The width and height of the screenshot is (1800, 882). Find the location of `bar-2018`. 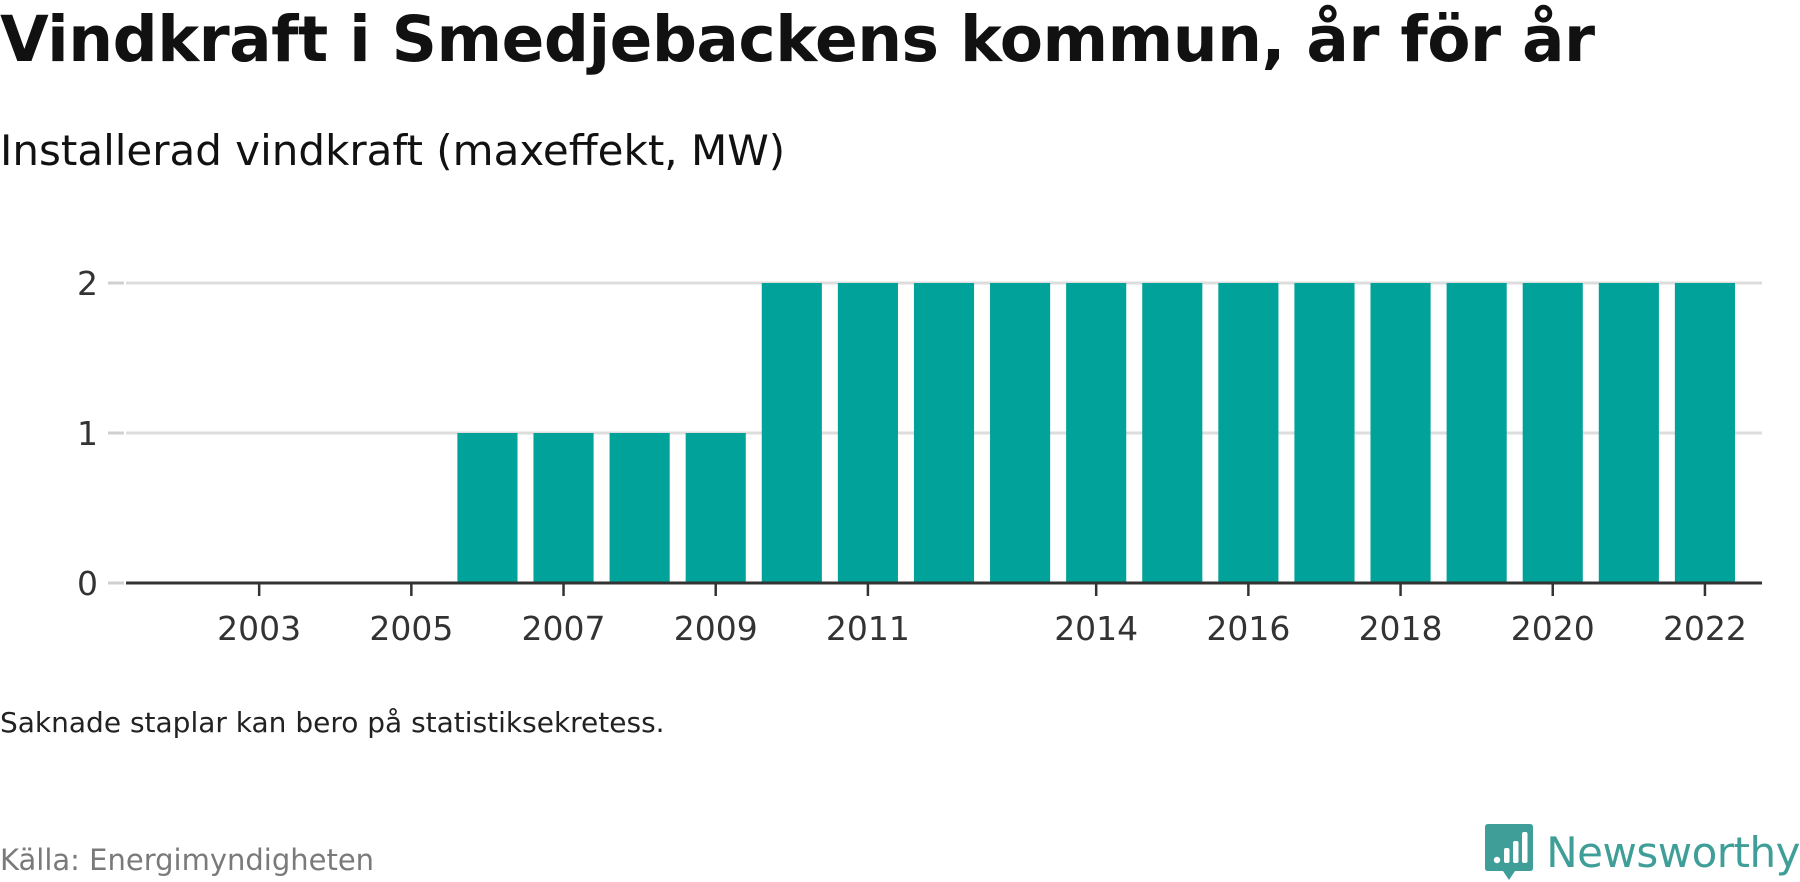

bar-2018 is located at coordinates (1400, 433).